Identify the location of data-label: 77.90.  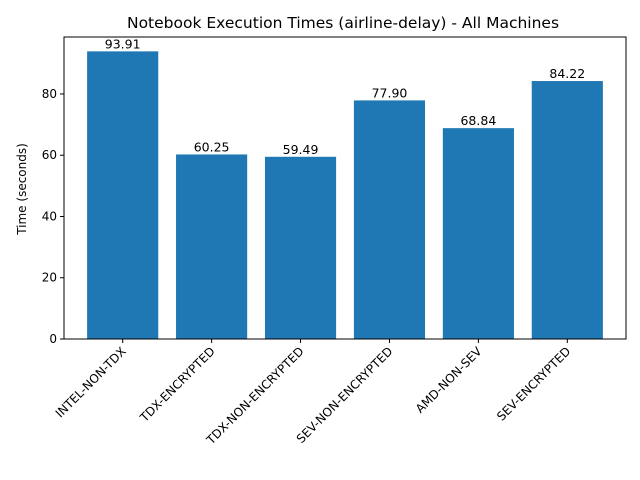
(390, 92).